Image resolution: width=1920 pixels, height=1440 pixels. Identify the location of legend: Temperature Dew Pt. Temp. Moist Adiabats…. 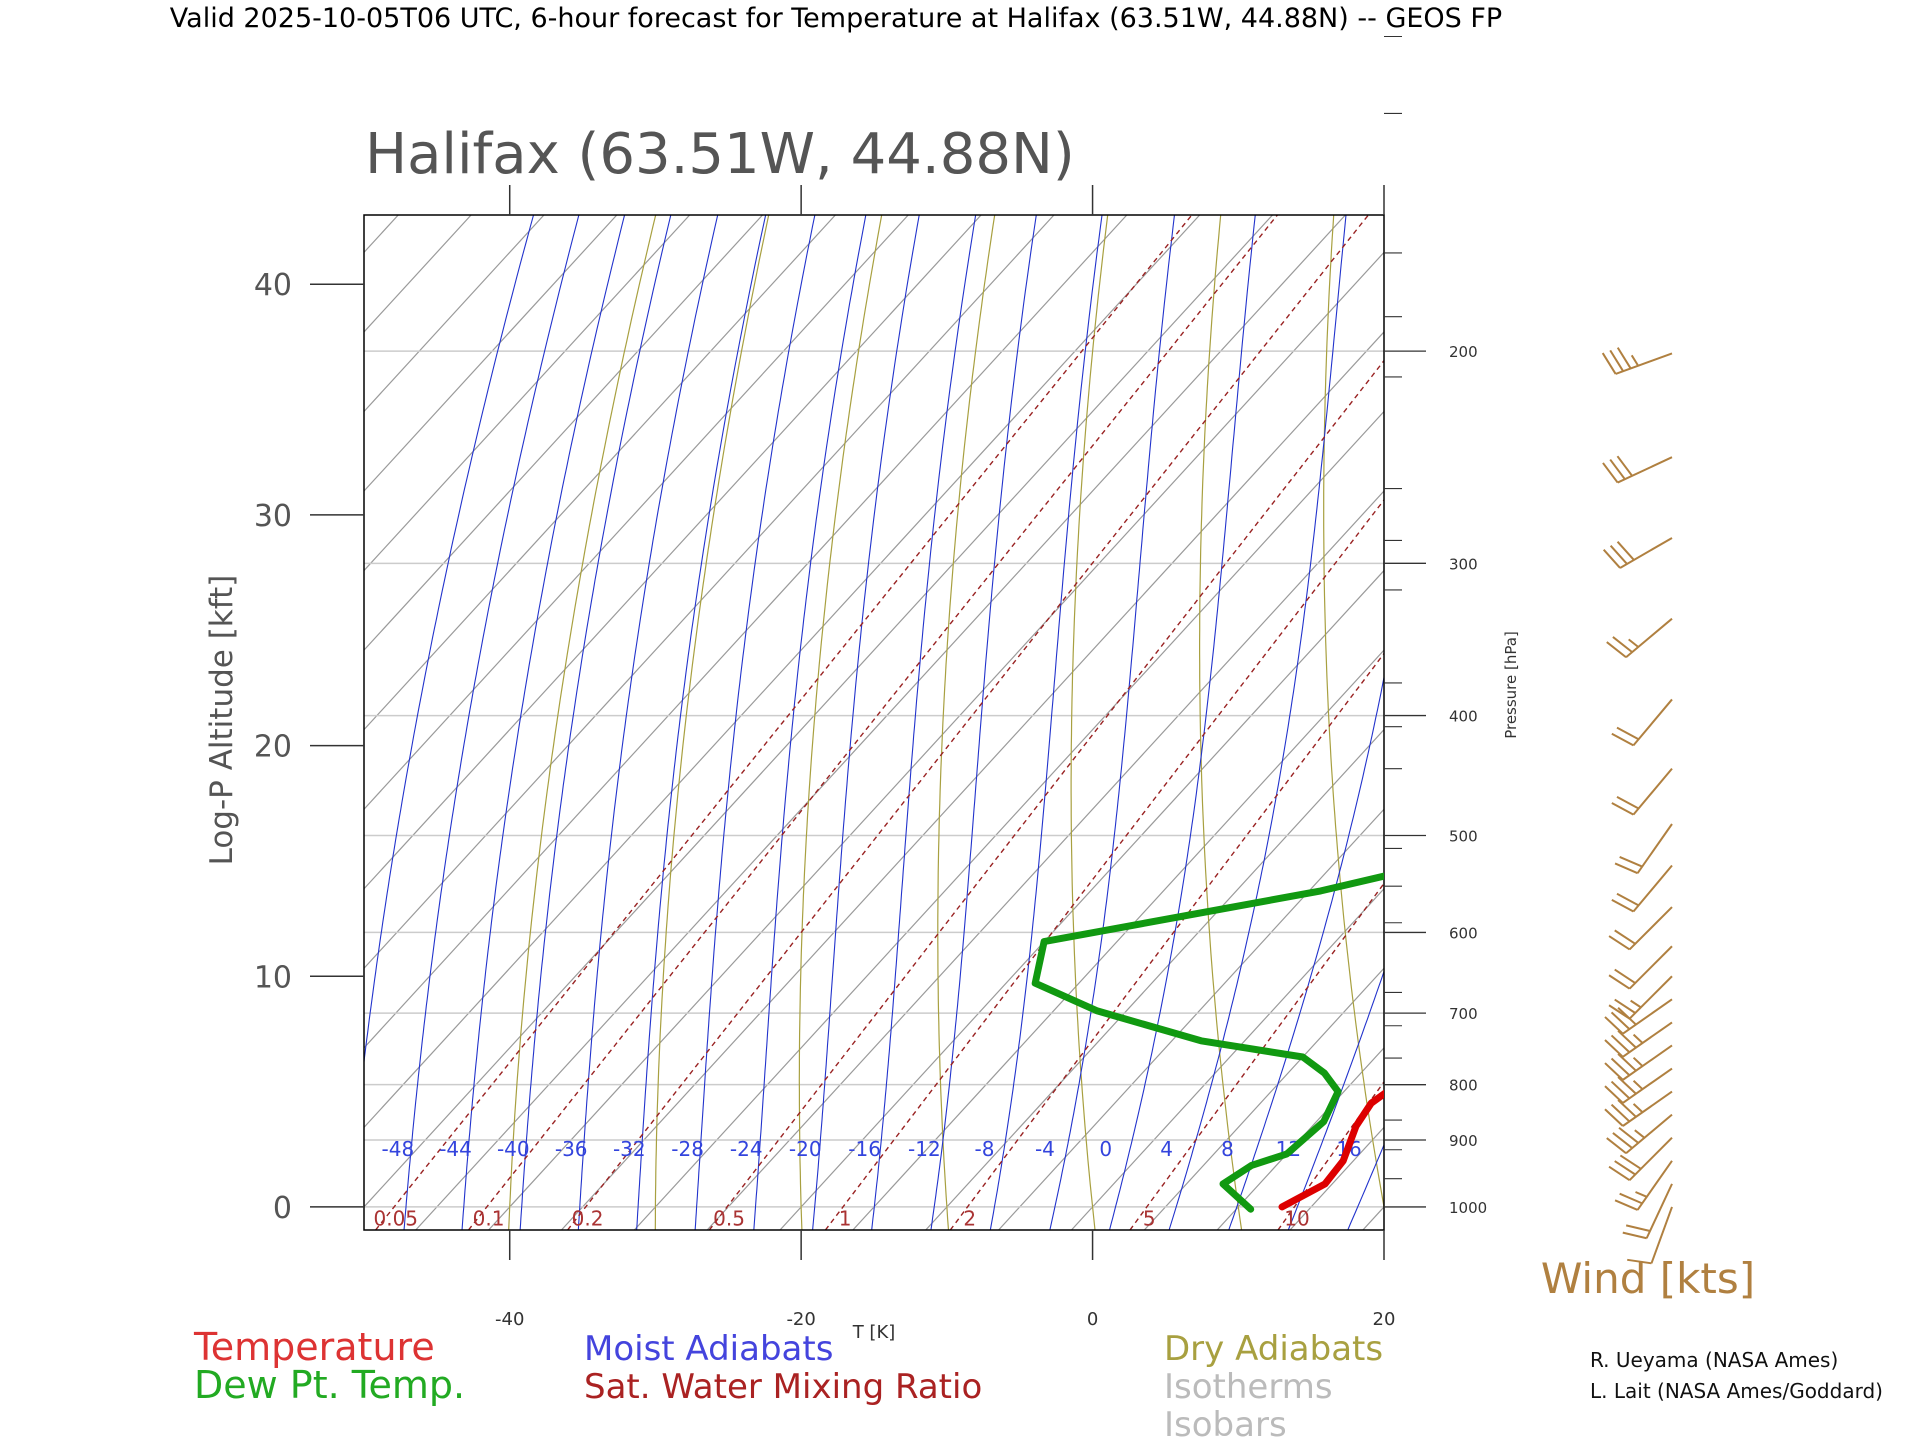
(788, 1382).